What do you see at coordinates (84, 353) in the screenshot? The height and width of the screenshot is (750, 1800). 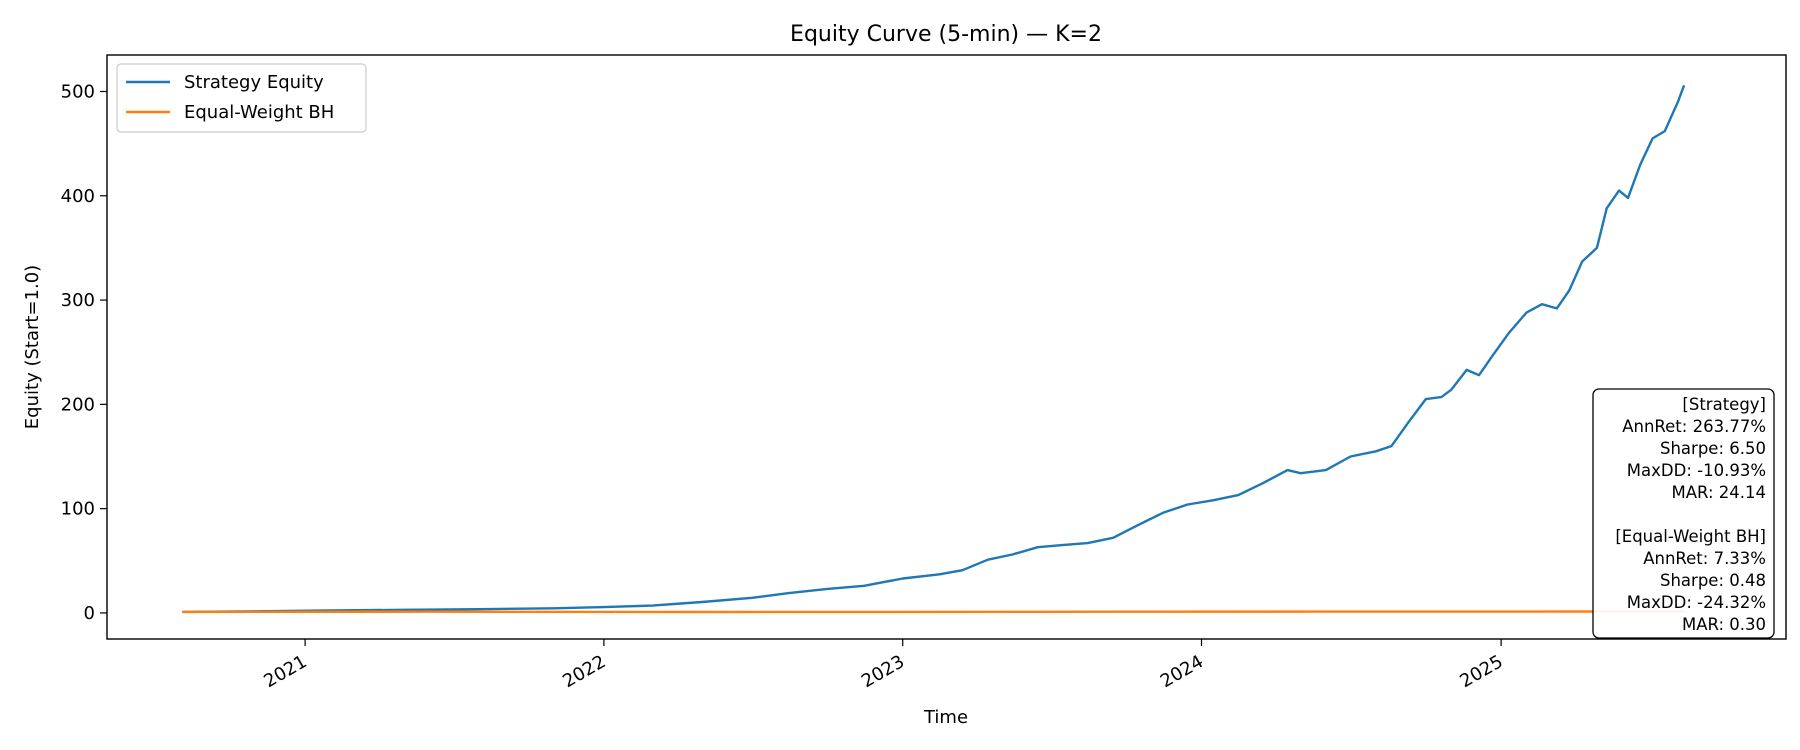 I see `y-axis: 0 100 200 300 400 500` at bounding box center [84, 353].